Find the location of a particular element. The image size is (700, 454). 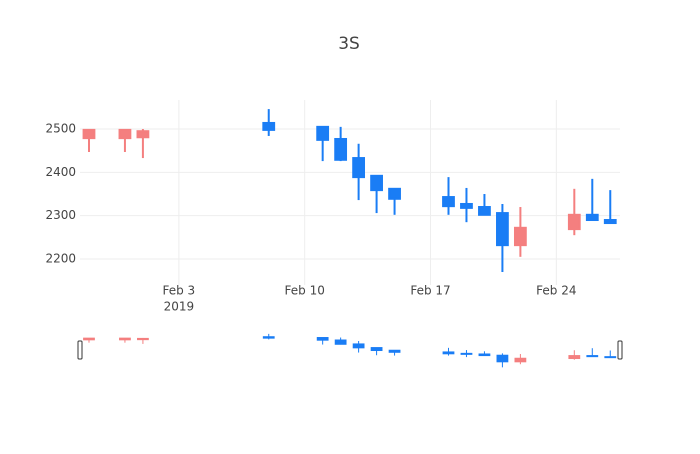

x-tick-label: Feb 24 is located at coordinates (556, 291).